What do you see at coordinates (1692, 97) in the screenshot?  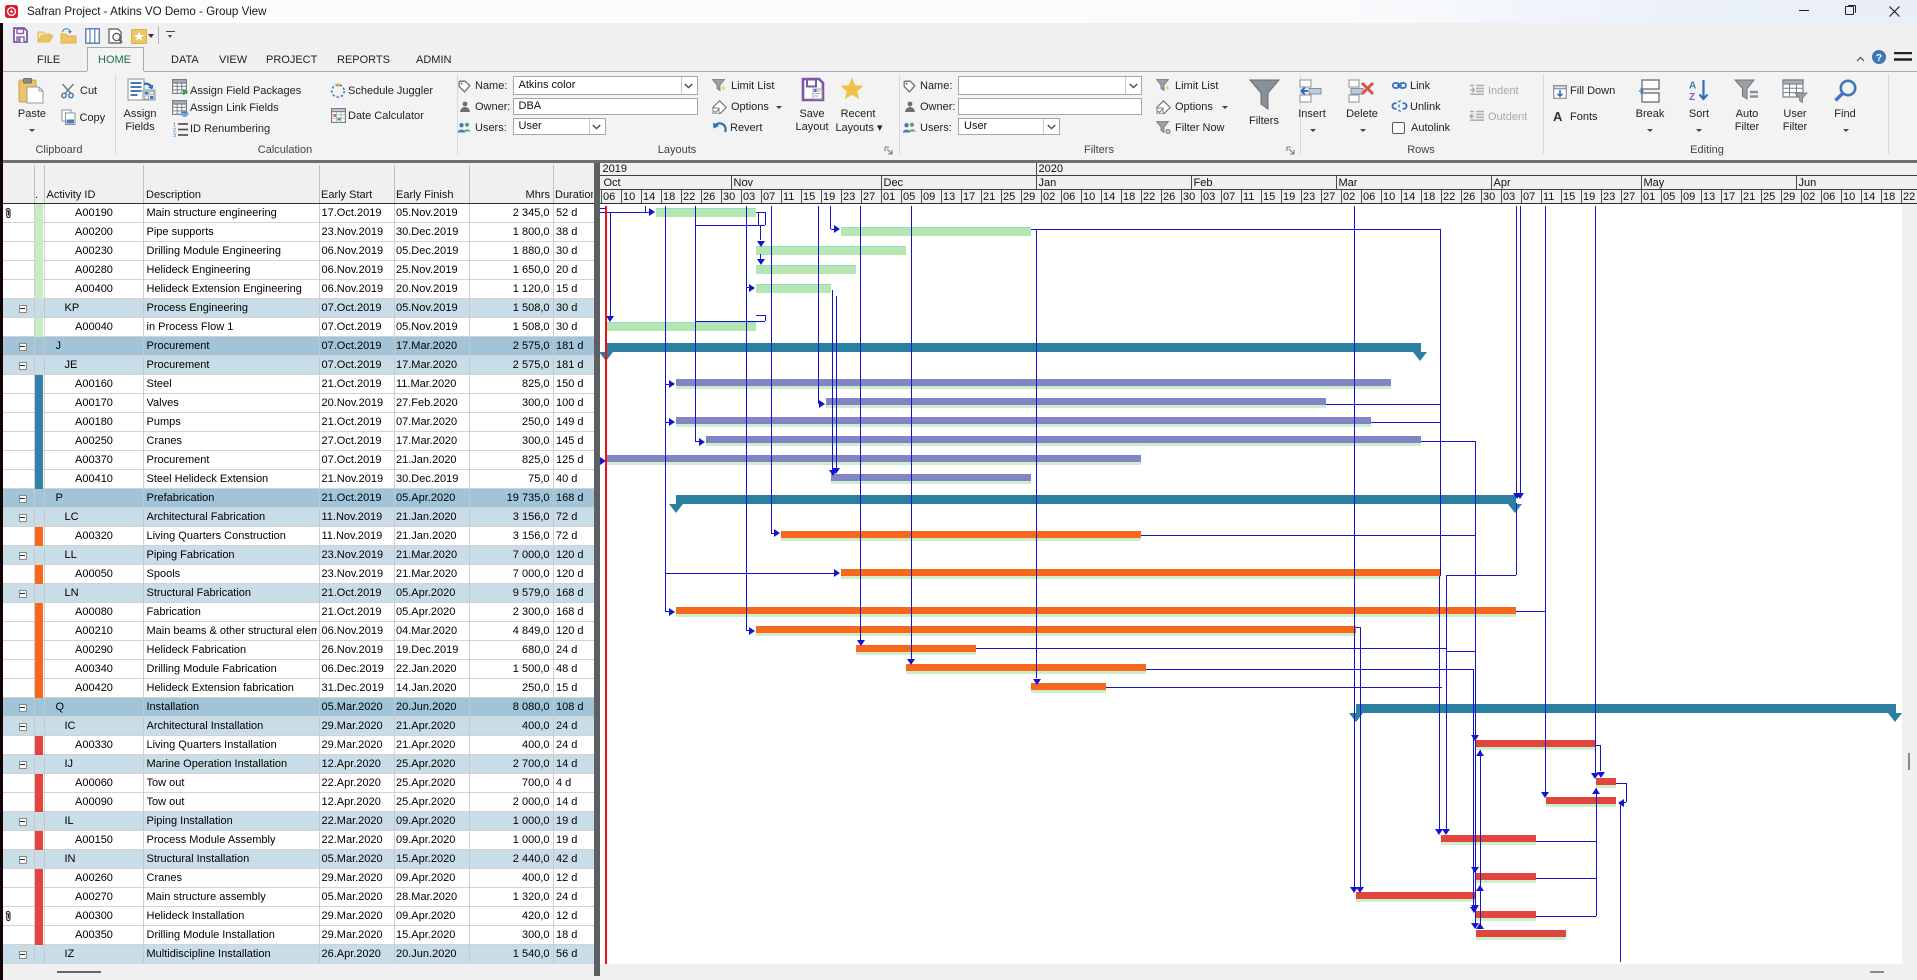 I see `svg-text: Z` at bounding box center [1692, 97].